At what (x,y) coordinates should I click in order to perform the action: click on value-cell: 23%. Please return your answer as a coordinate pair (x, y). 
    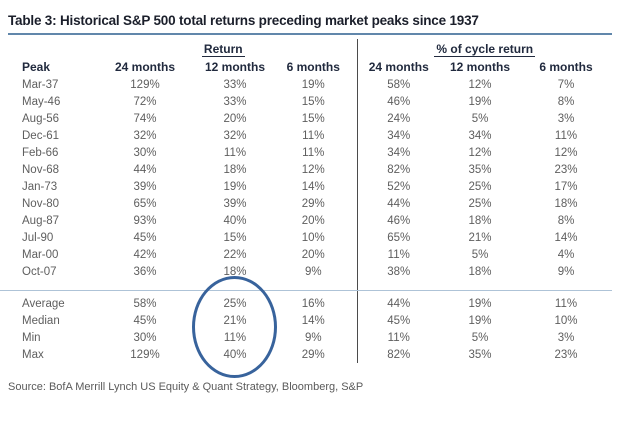
    Looking at the image, I should click on (566, 169).